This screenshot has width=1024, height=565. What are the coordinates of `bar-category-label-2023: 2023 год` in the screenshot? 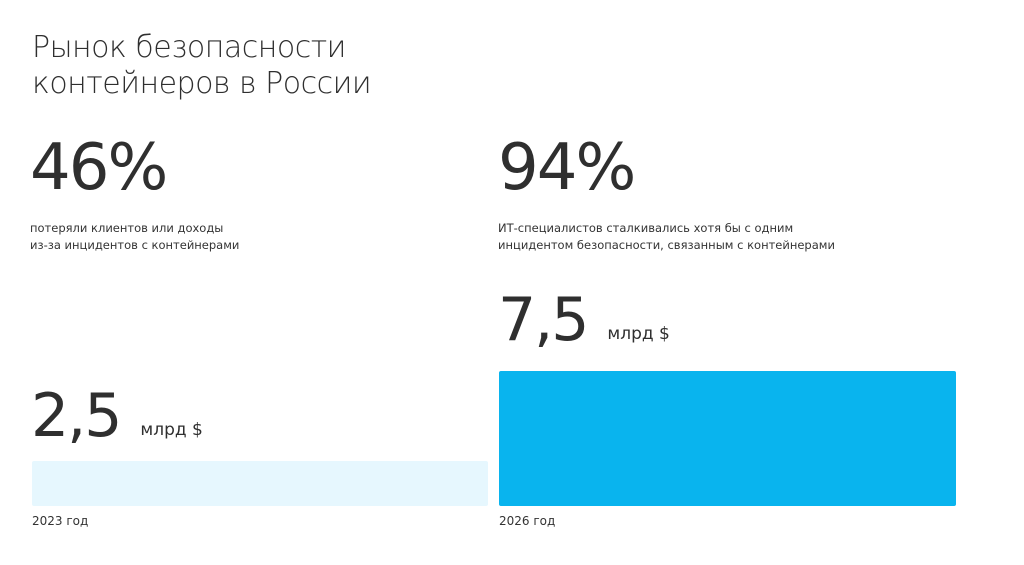 It's located at (60, 521).